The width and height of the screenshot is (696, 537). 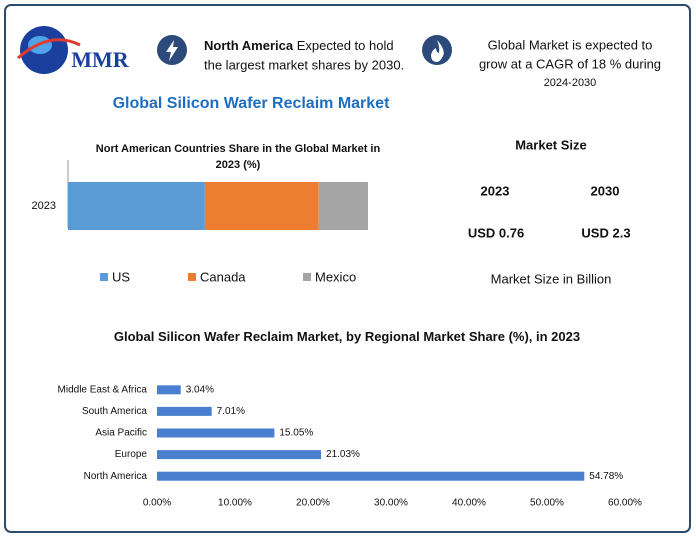 I want to click on note1-line1: North America Expected to hold, so click(x=299, y=45).